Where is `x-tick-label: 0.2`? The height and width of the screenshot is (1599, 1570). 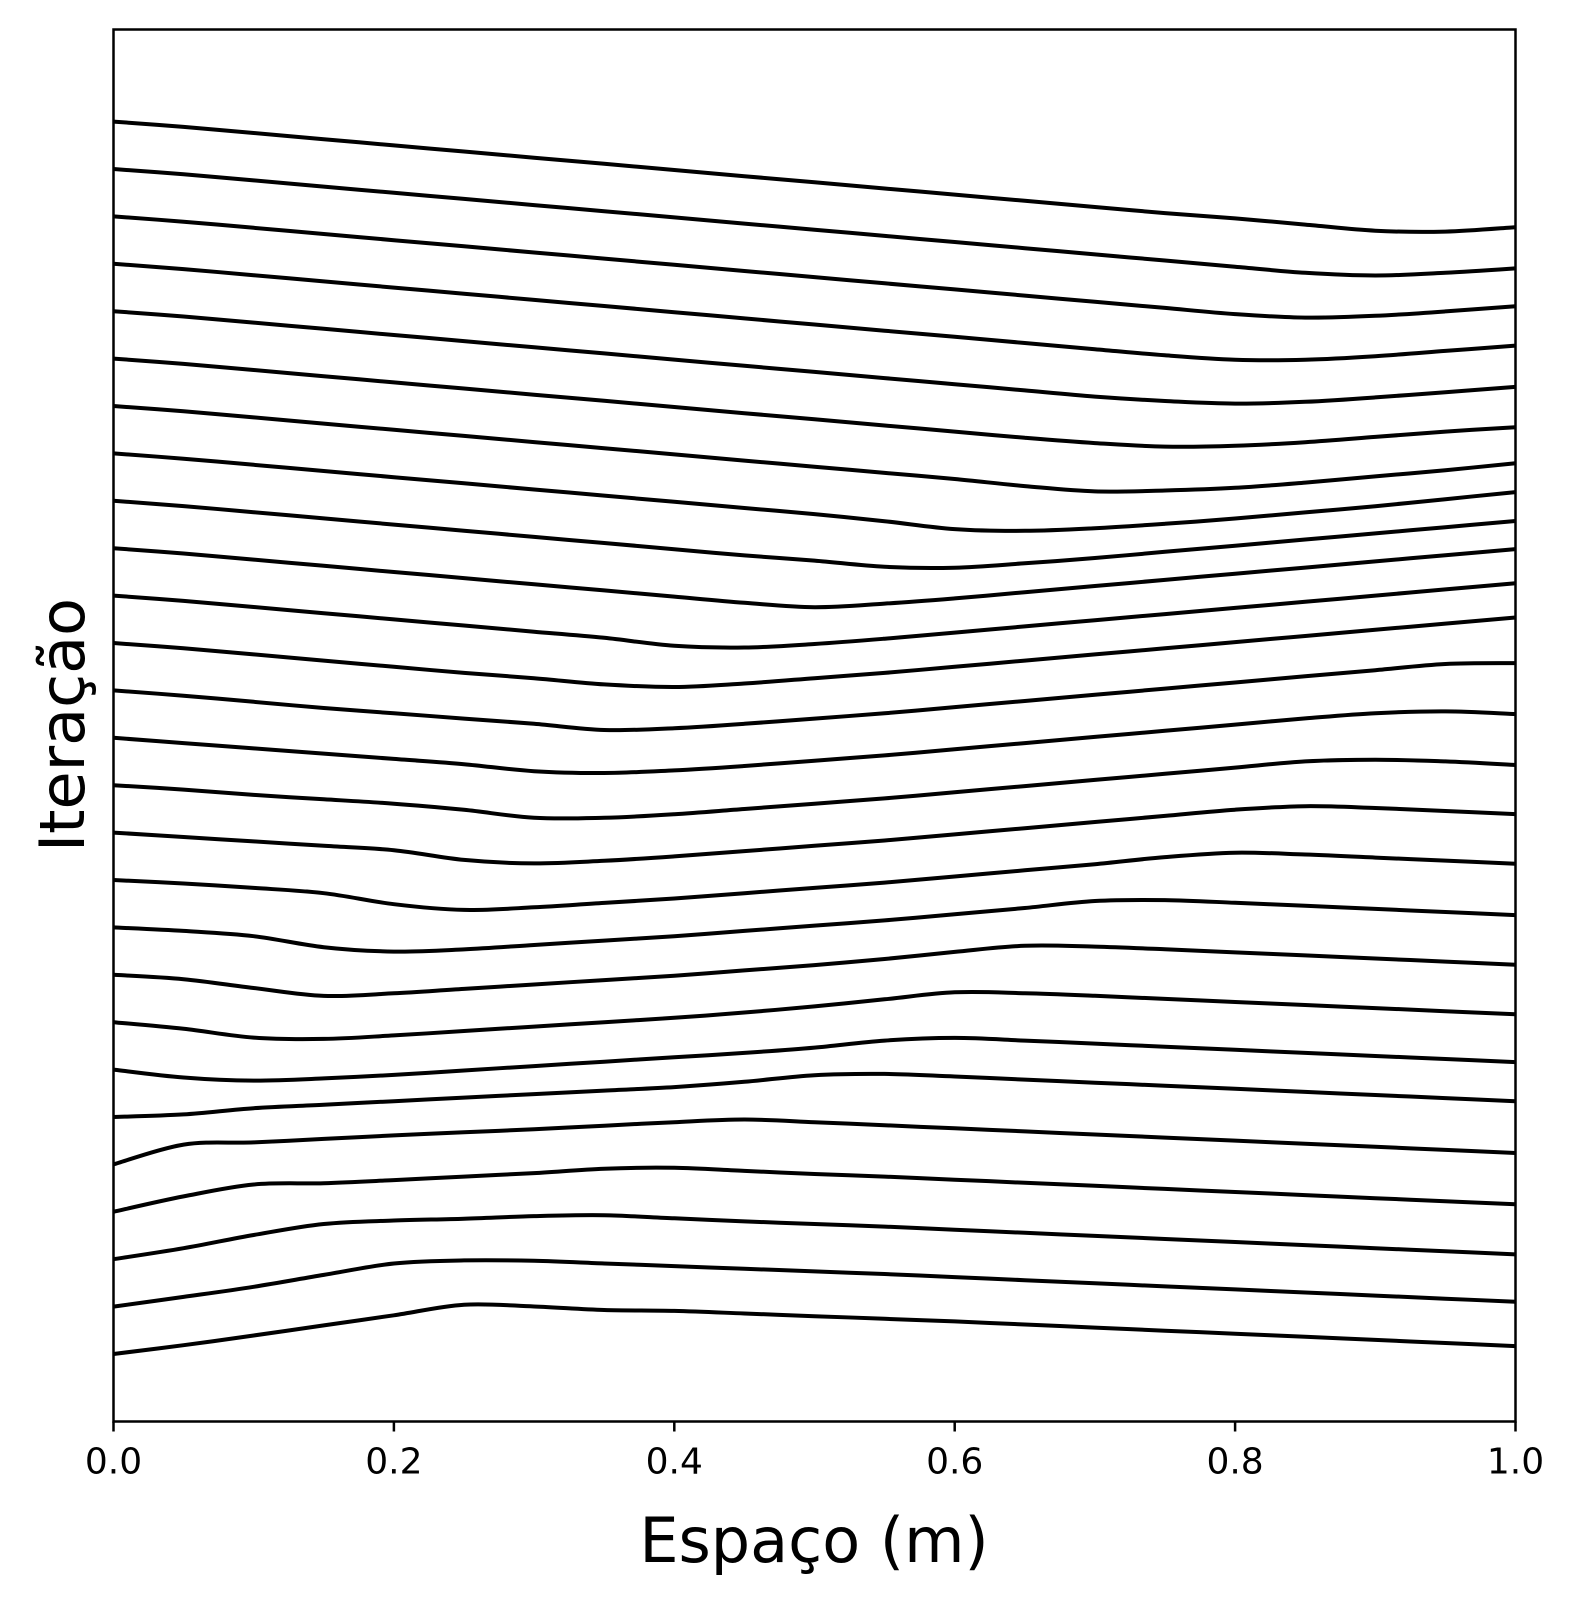
x-tick-label: 0.2 is located at coordinates (393, 1462).